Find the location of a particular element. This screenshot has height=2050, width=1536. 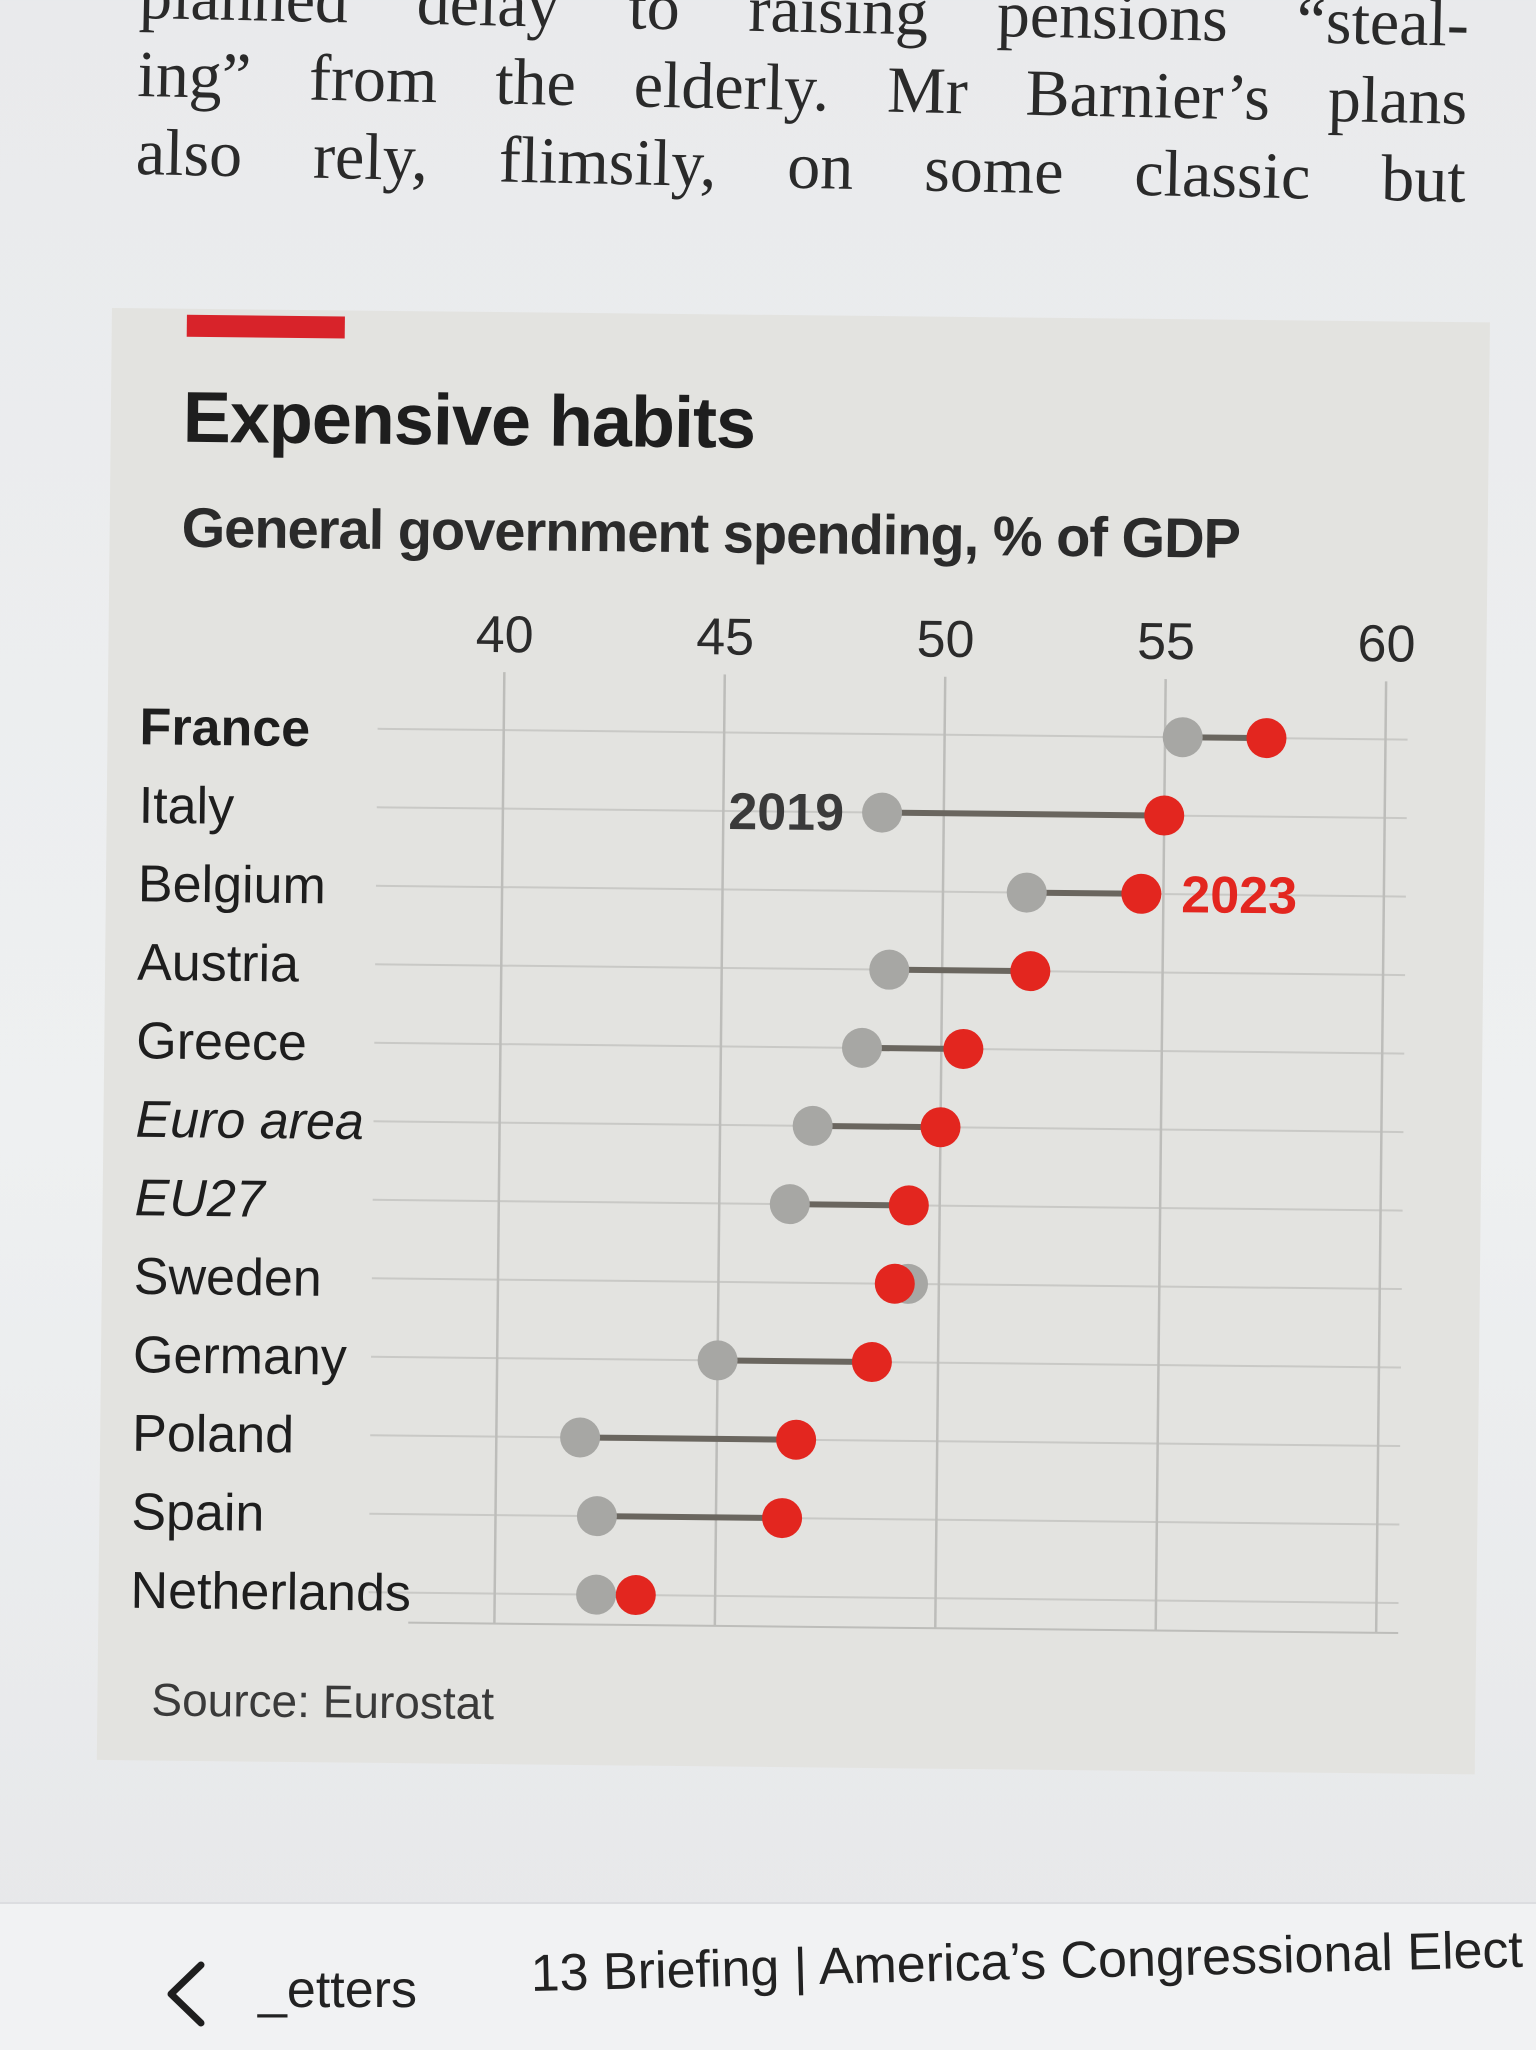

chart-source: Source: Eurostat is located at coordinates (322, 1701).